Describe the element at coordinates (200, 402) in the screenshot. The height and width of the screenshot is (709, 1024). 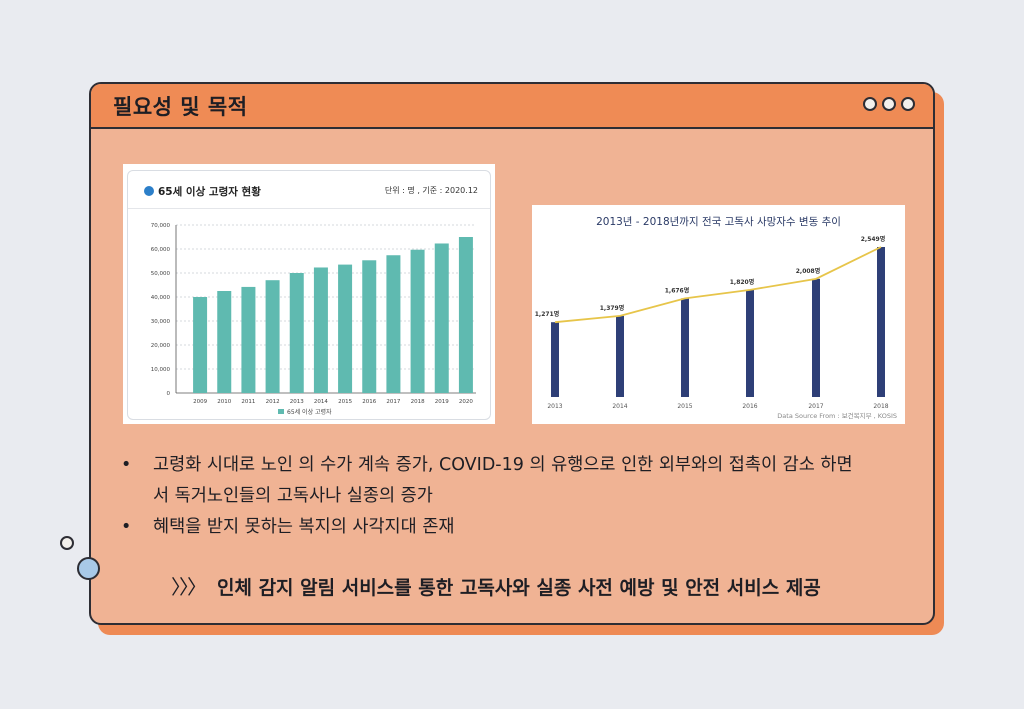
I see `x-tick-label: 2009` at that location.